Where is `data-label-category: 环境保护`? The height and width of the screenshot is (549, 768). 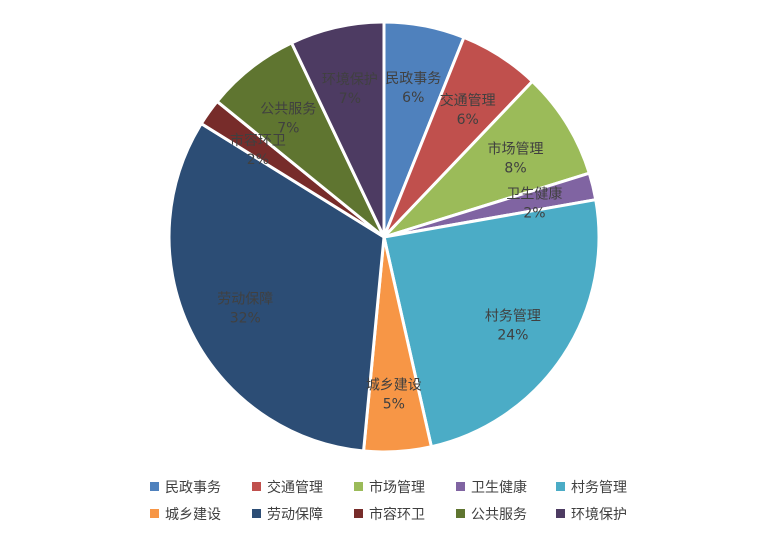
data-label-category: 环境保护 is located at coordinates (350, 80).